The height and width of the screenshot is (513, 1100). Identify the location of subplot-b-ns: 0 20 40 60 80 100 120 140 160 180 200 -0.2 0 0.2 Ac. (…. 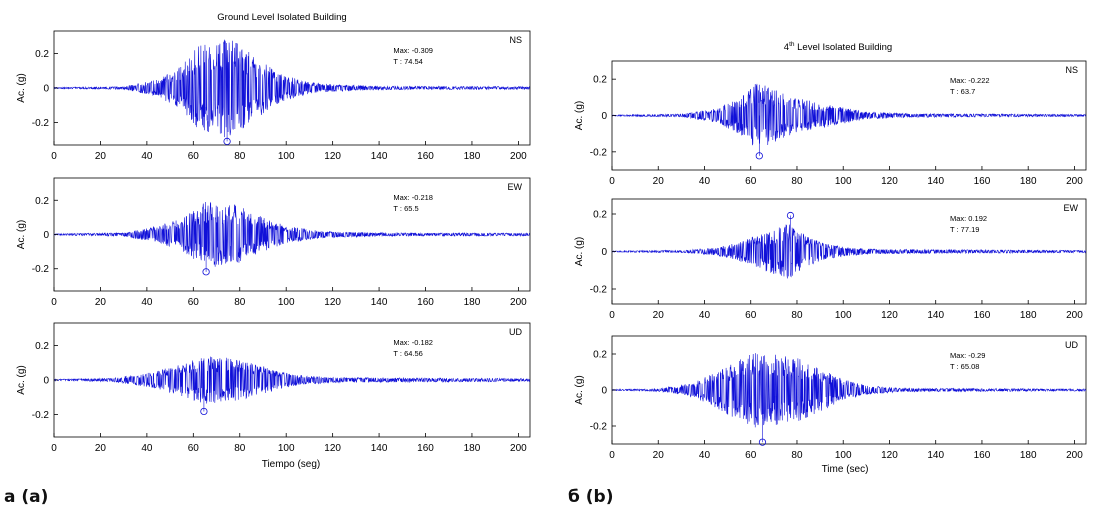
(830, 123).